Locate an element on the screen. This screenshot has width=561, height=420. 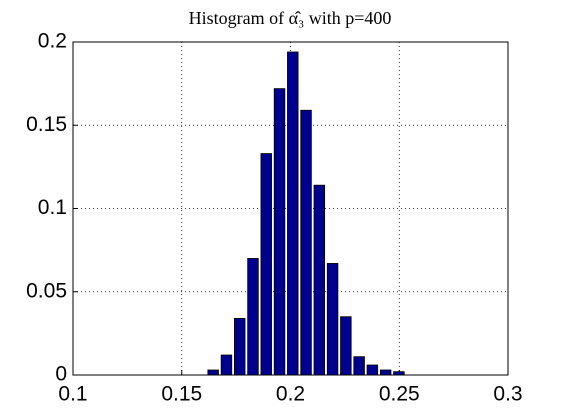
chart-title: Histogram of α̂₃ with p=400 is located at coordinates (290, 18).